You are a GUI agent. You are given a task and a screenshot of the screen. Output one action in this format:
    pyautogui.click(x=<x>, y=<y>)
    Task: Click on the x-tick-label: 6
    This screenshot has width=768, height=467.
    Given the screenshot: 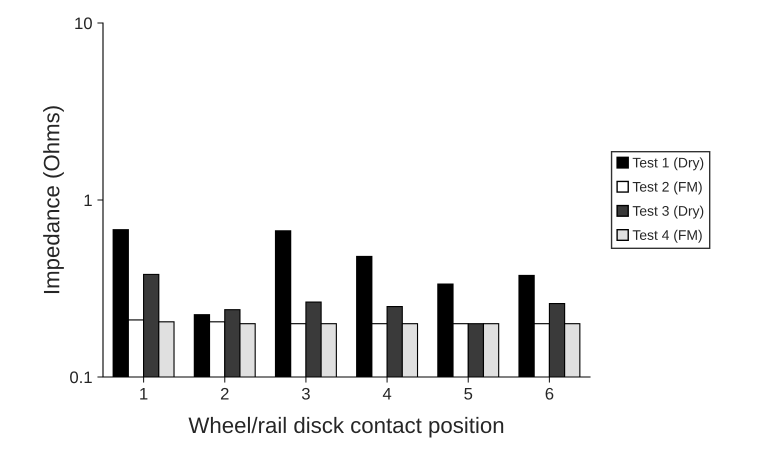 What is the action you would take?
    pyautogui.click(x=550, y=394)
    